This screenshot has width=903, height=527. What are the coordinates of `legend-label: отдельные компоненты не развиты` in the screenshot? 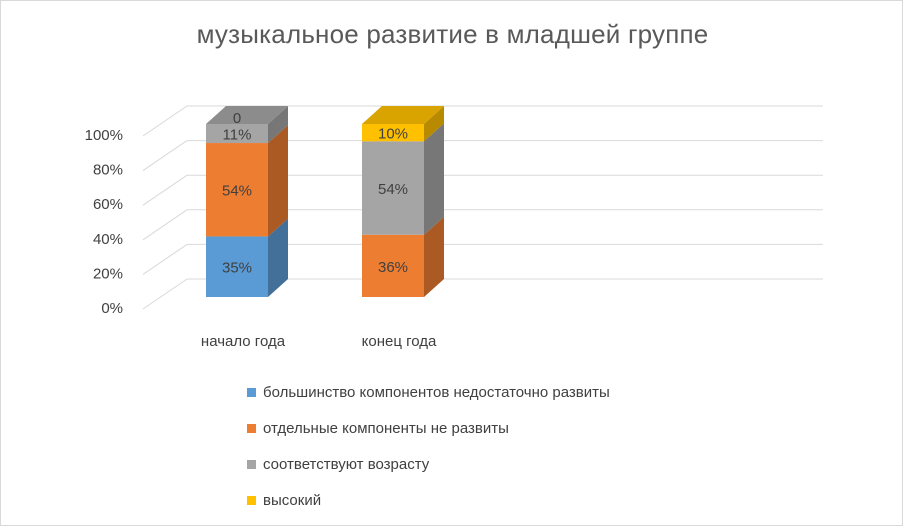 It's located at (386, 428).